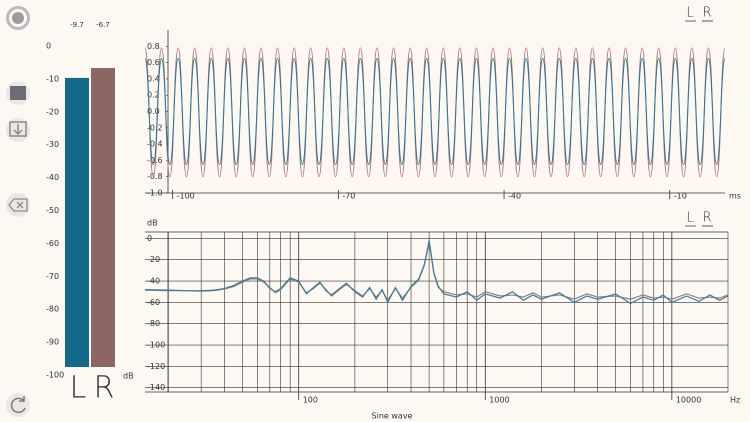  I want to click on x-tick-label: -40, so click(514, 196).